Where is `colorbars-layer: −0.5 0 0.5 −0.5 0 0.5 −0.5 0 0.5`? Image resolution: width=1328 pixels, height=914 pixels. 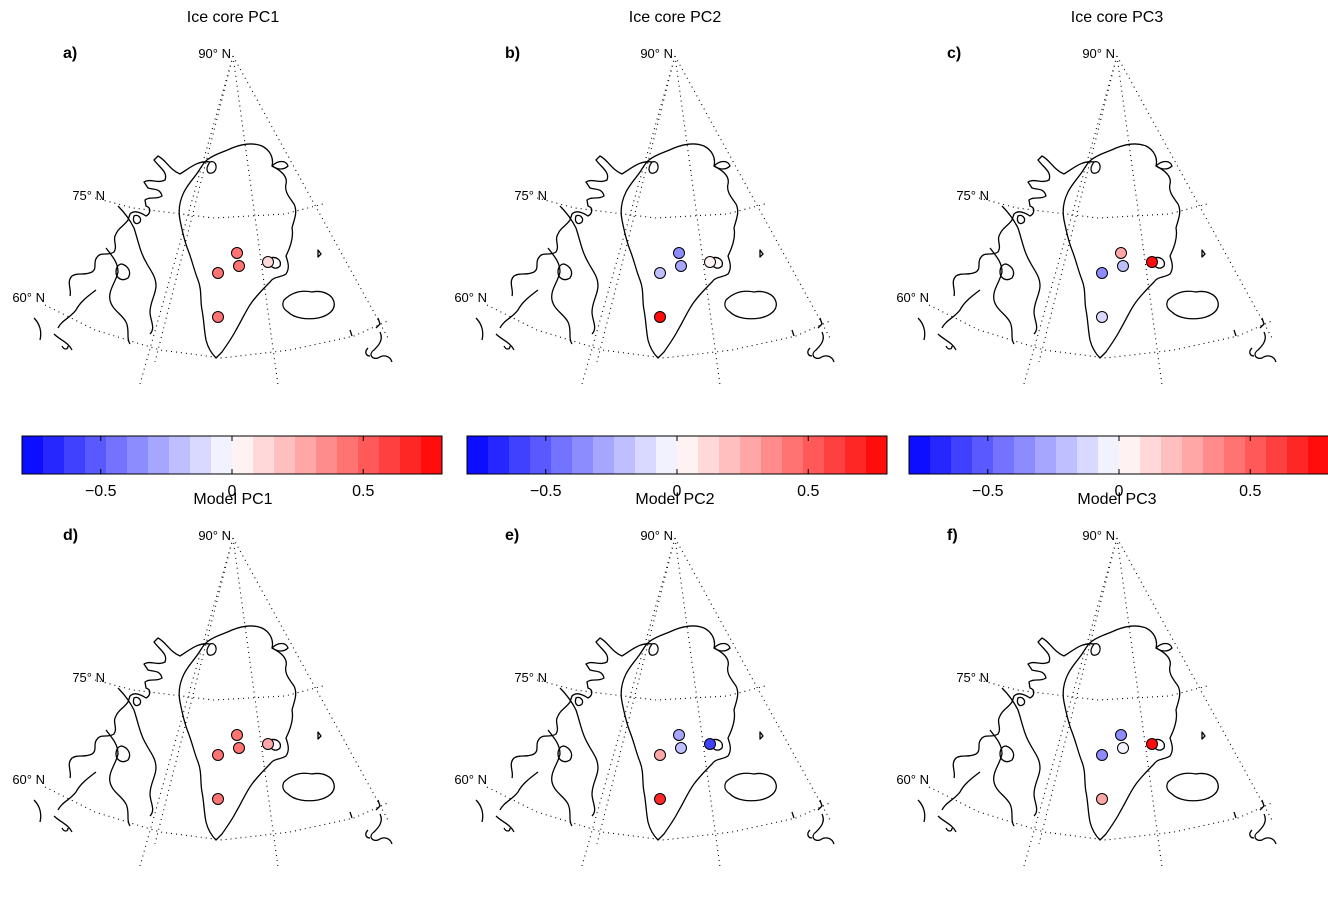
colorbars-layer: −0.5 0 0.5 −0.5 0 0.5 −0.5 0 0.5 is located at coordinates (674, 467).